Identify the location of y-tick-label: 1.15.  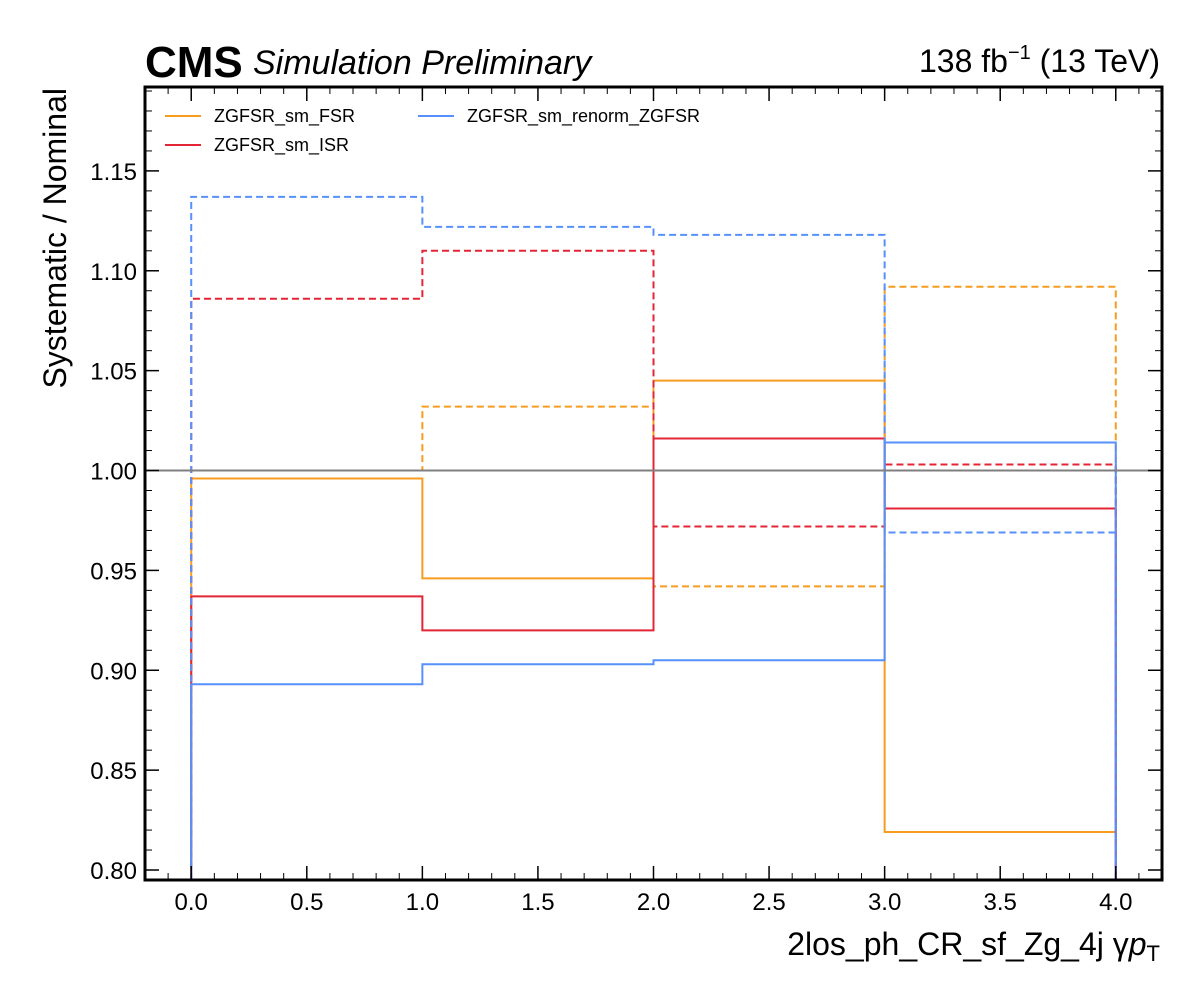
(113, 172).